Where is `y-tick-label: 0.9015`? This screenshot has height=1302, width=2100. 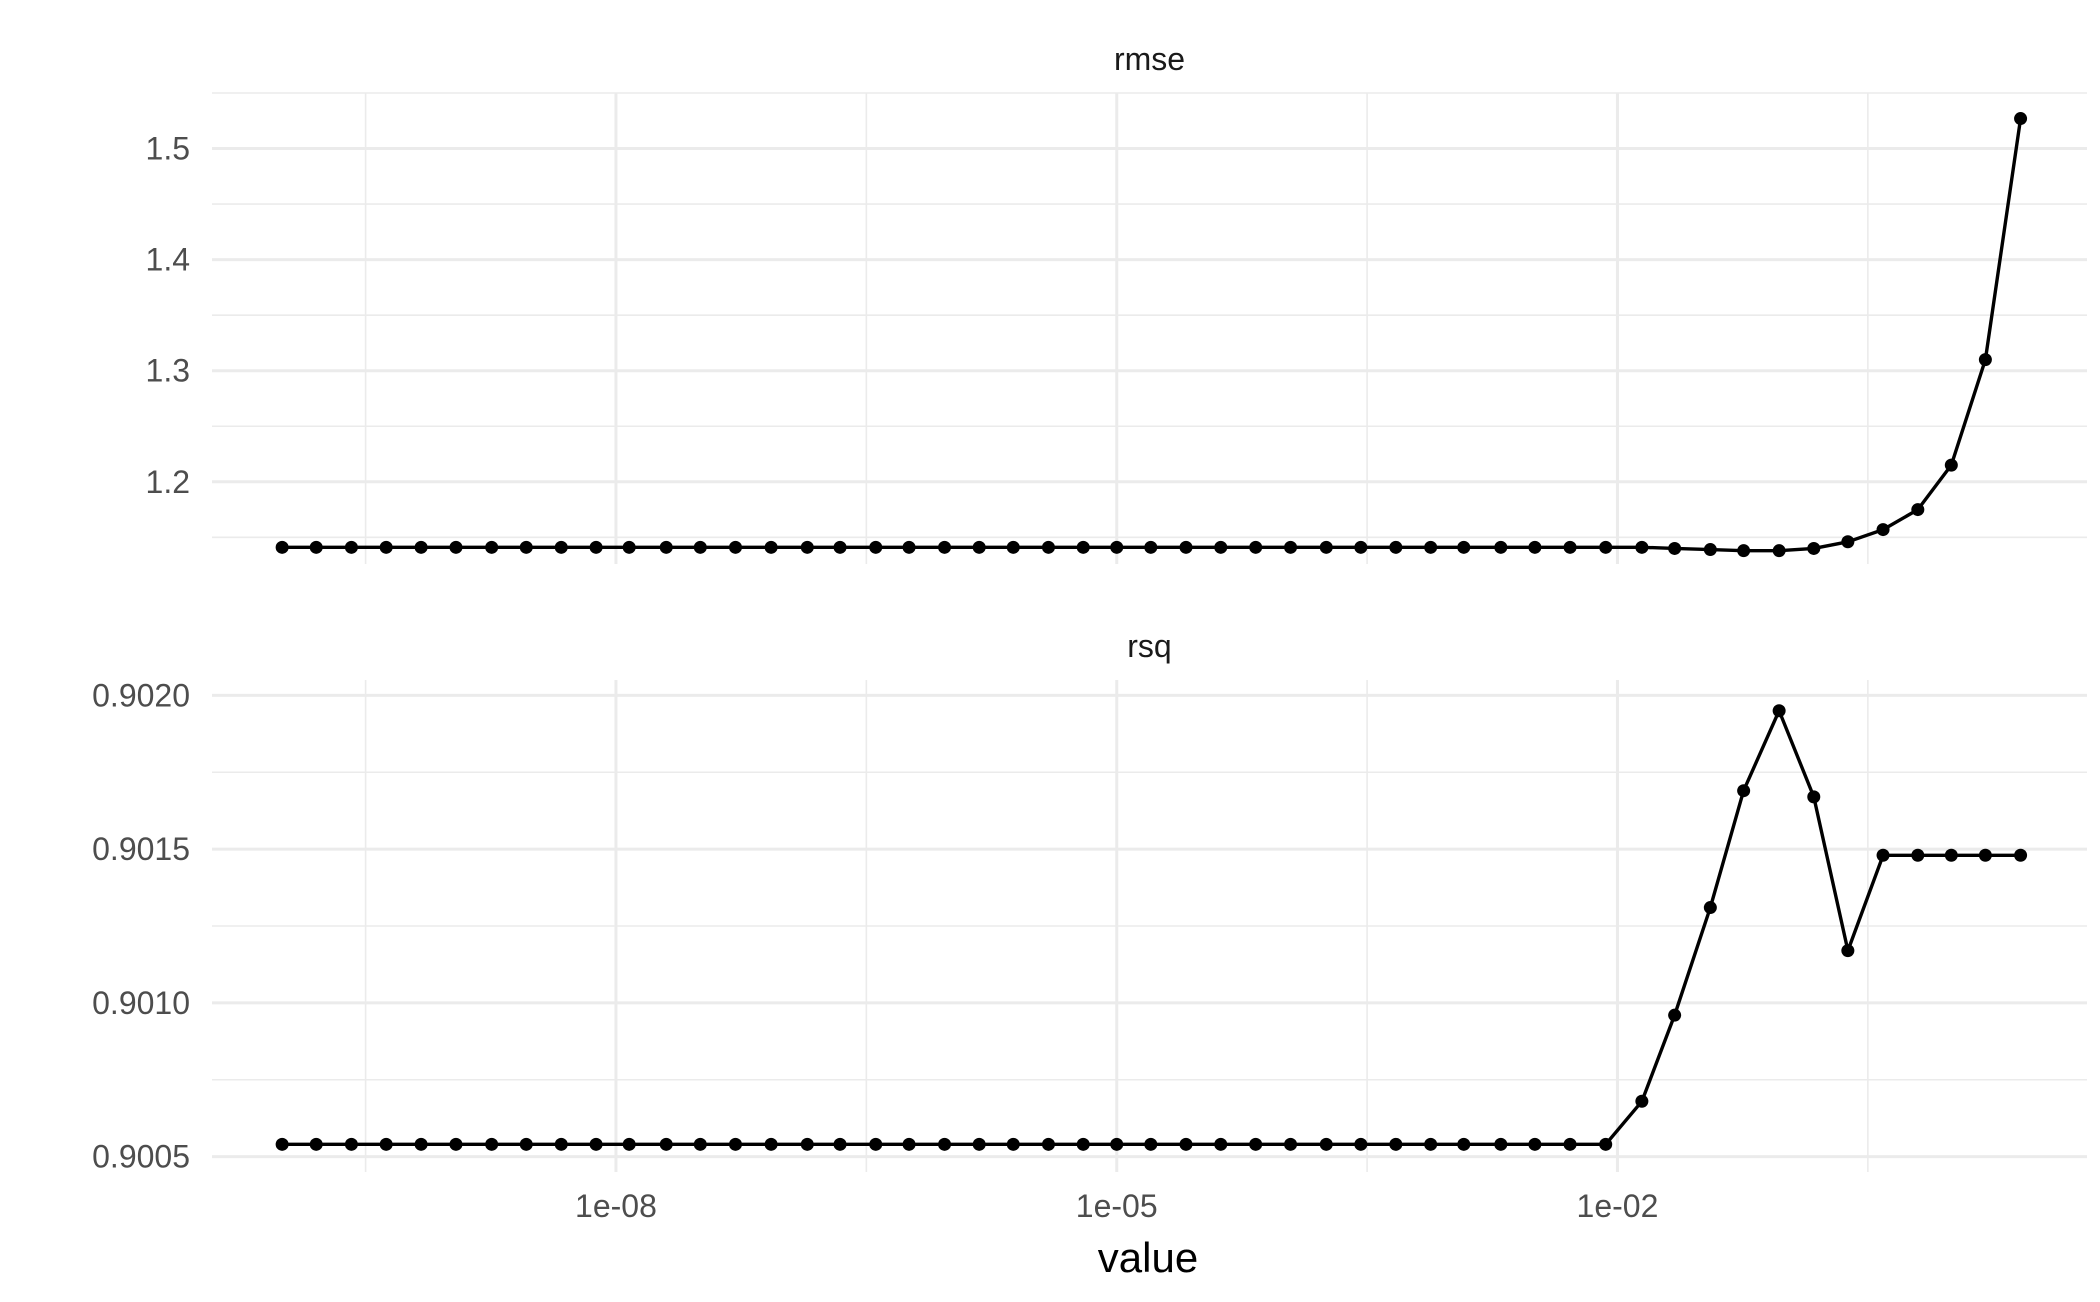 y-tick-label: 0.9015 is located at coordinates (141, 849).